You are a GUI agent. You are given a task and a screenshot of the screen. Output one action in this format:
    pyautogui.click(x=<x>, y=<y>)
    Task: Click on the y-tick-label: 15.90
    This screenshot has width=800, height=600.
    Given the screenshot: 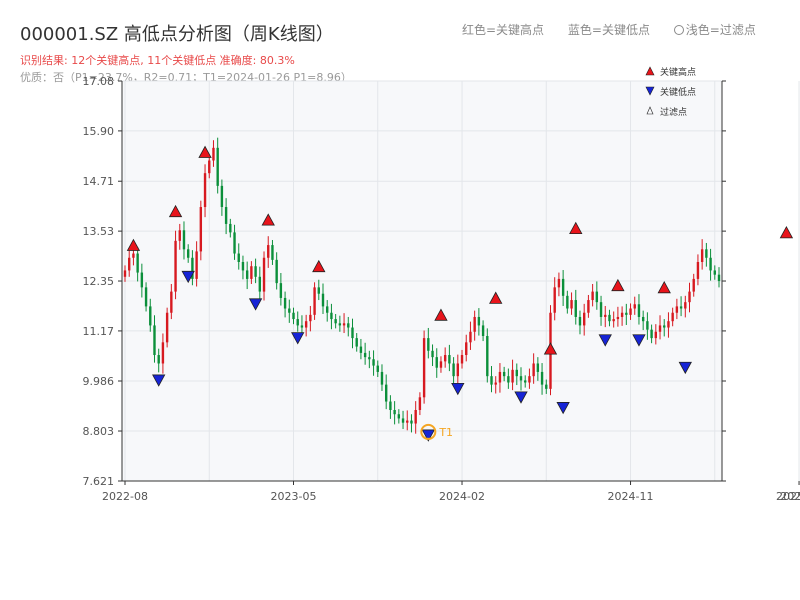 What is the action you would take?
    pyautogui.click(x=99, y=131)
    